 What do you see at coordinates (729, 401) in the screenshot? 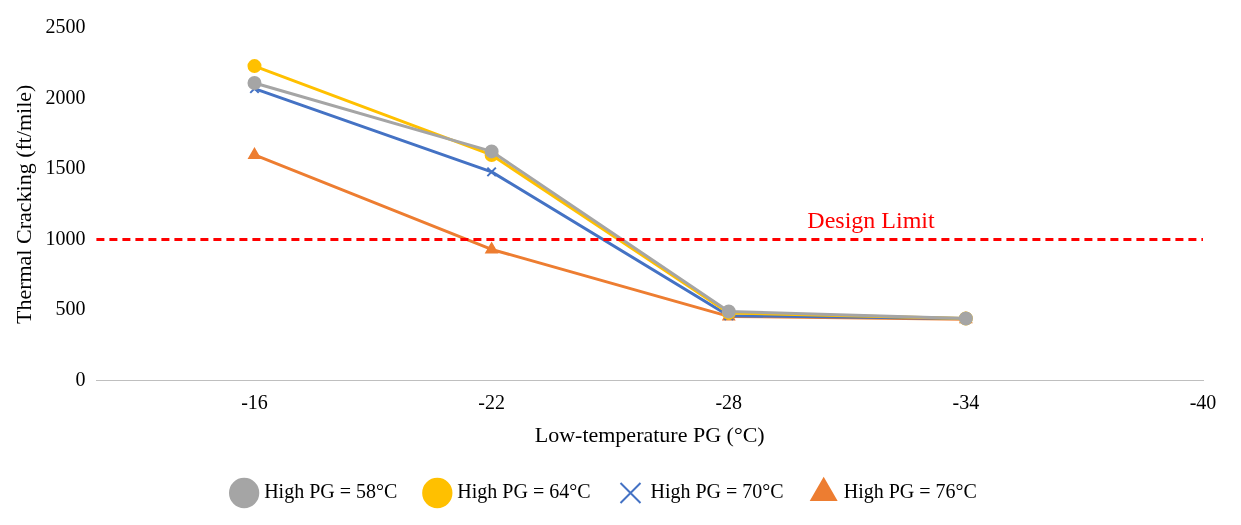
I see `x-tick-label: -28` at bounding box center [729, 401].